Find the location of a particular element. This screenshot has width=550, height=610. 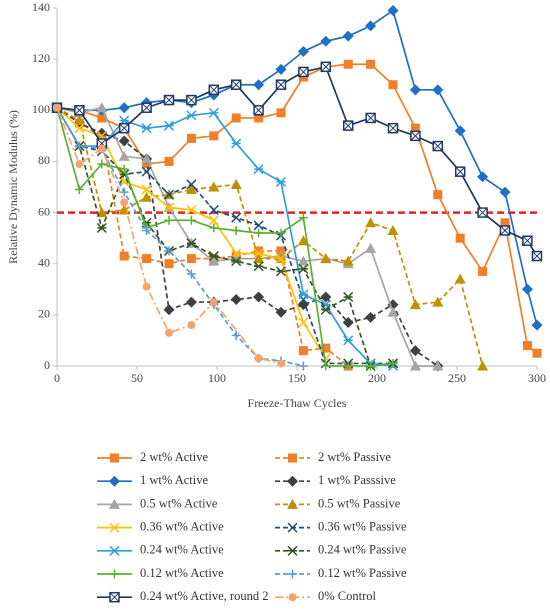

y-tick-label: 0 is located at coordinates (47, 365).